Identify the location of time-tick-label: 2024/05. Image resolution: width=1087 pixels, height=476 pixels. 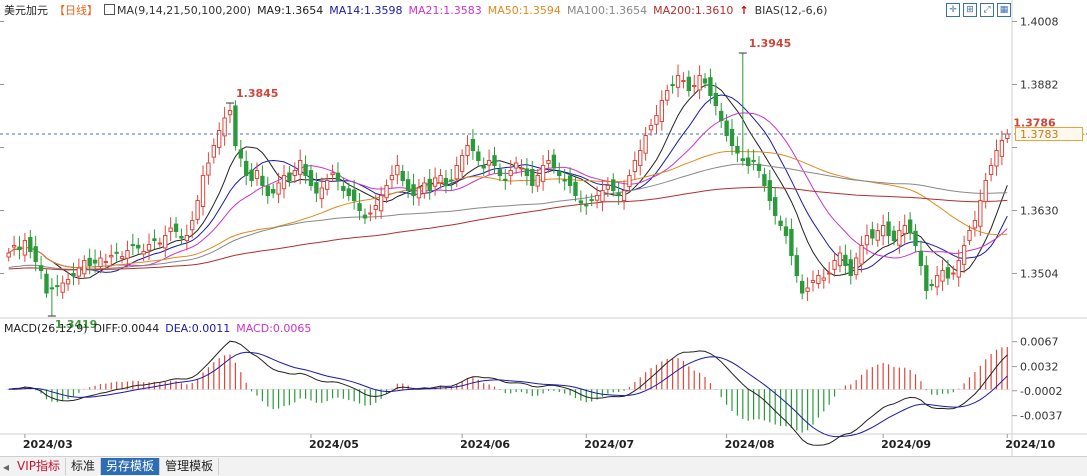
(334, 444).